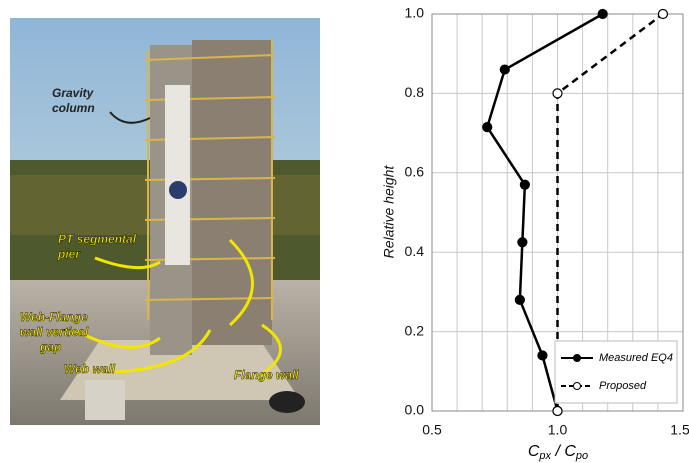 The height and width of the screenshot is (463, 689). I want to click on y-tick-label: 0.0, so click(415, 410).